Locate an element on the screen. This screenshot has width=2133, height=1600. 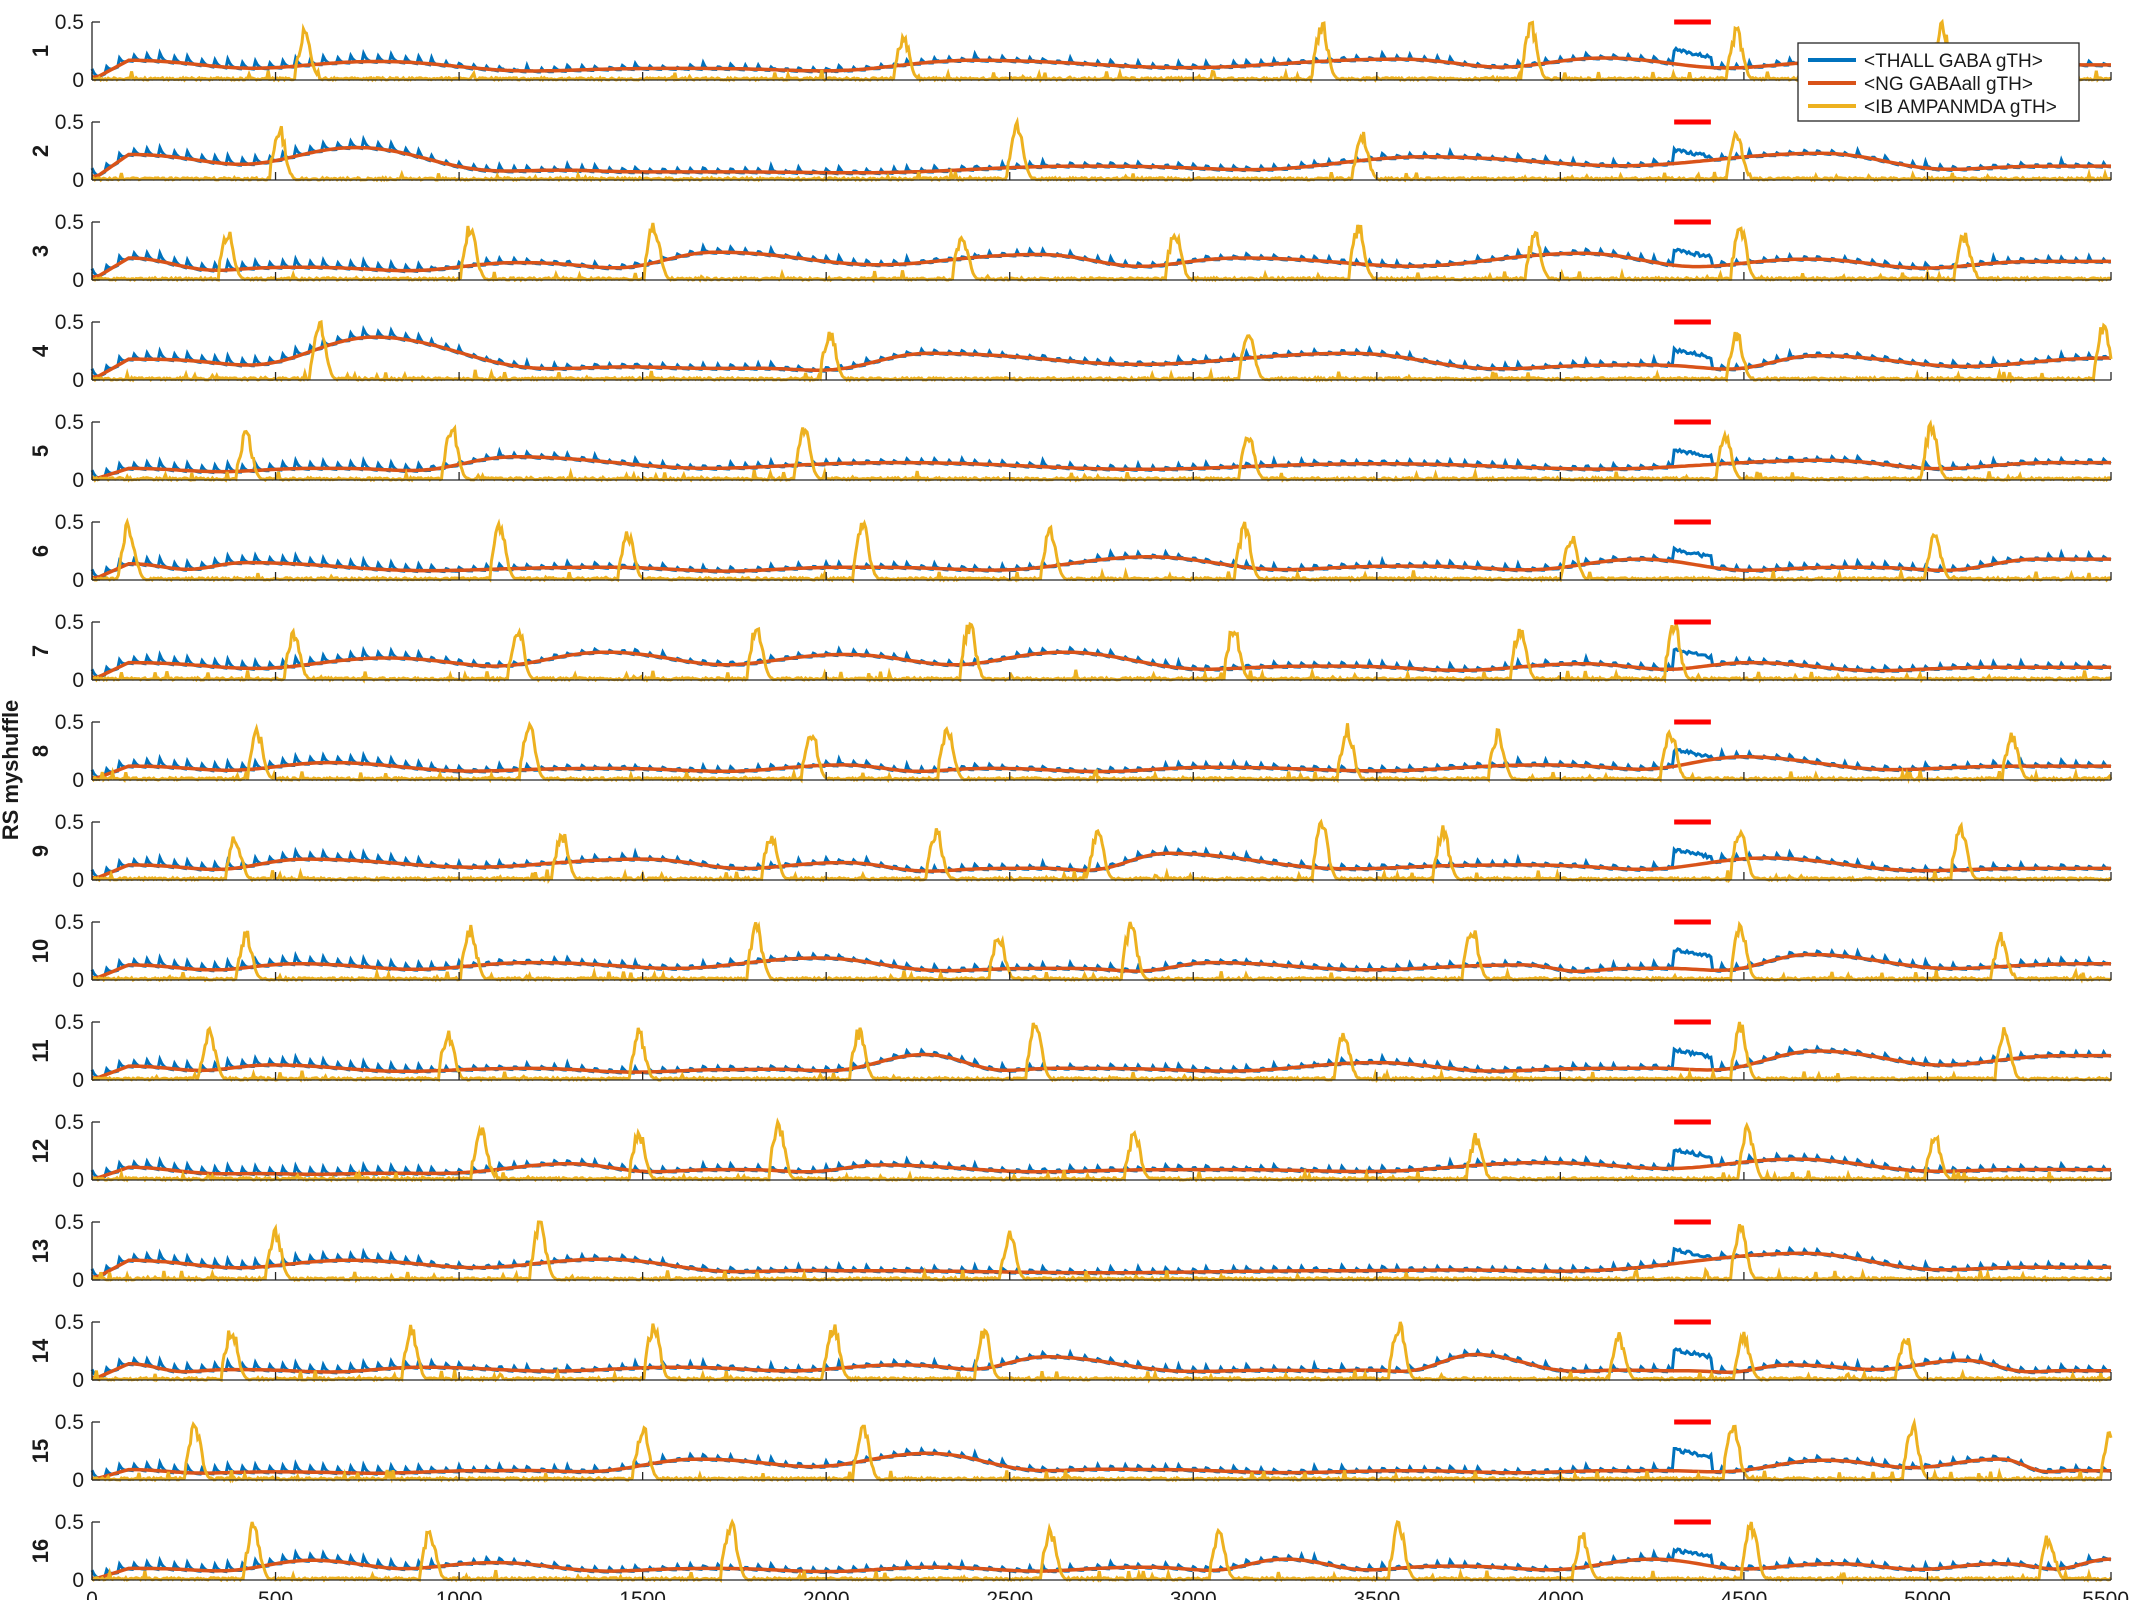
panel-5: 00.55 is located at coordinates (1070, 451).